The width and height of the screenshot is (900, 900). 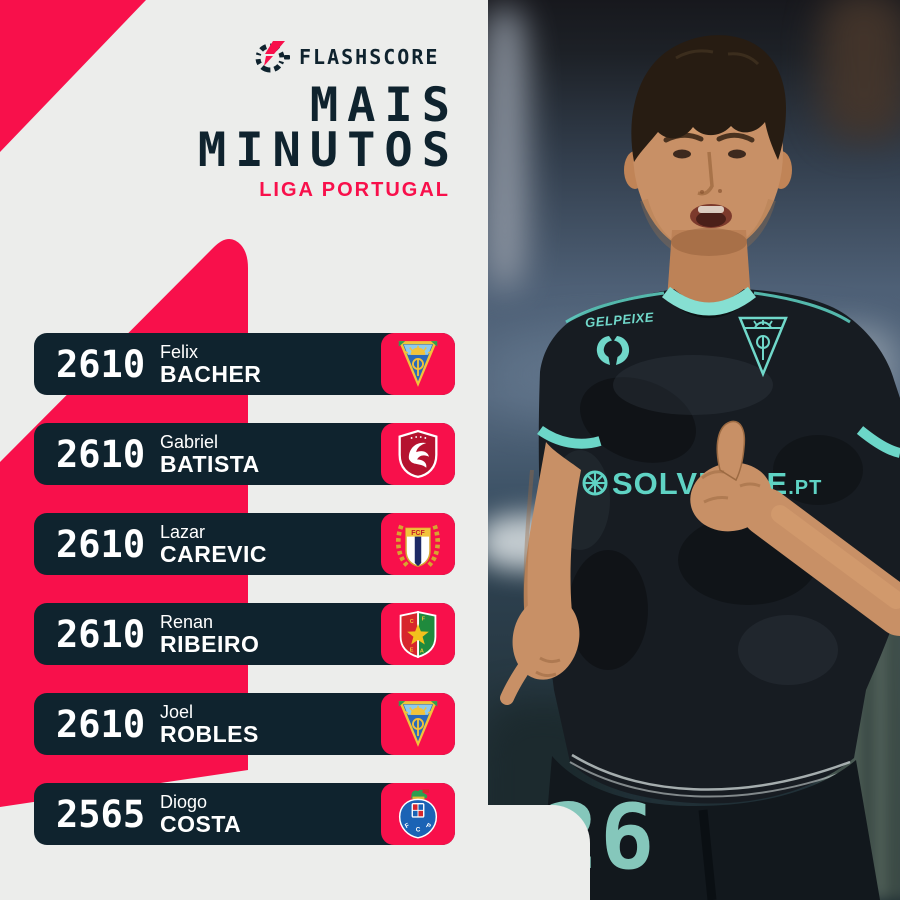 What do you see at coordinates (795, 528) in the screenshot?
I see `right-arm` at bounding box center [795, 528].